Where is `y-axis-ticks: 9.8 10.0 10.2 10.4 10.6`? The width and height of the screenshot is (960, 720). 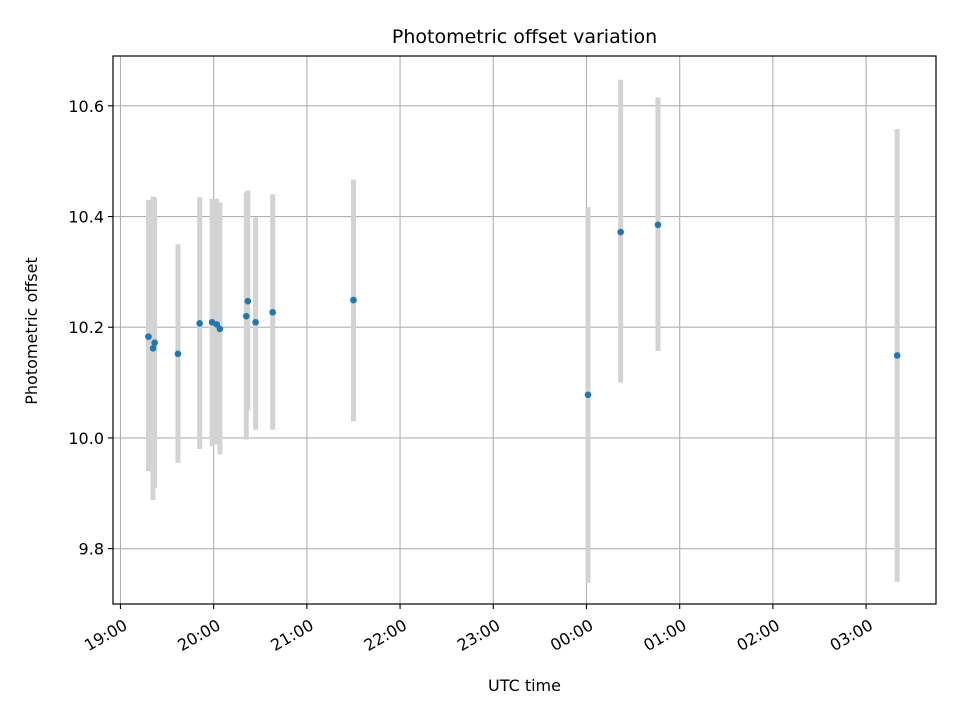 y-axis-ticks: 9.8 10.0 10.2 10.4 10.6 is located at coordinates (90, 328).